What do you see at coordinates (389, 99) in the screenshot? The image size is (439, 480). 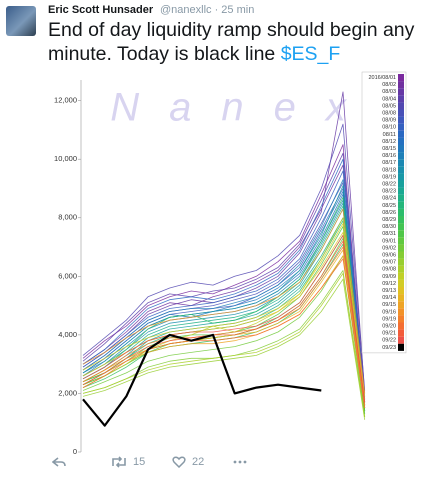 I see `legend-label: 08/04` at bounding box center [389, 99].